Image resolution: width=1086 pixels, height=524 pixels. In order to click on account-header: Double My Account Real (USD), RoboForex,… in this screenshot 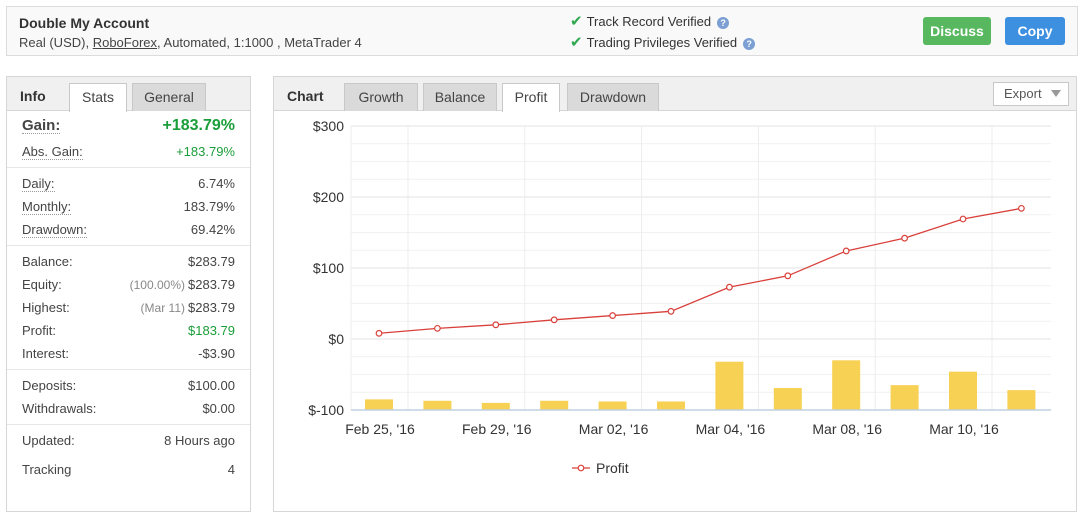, I will do `click(542, 31)`.